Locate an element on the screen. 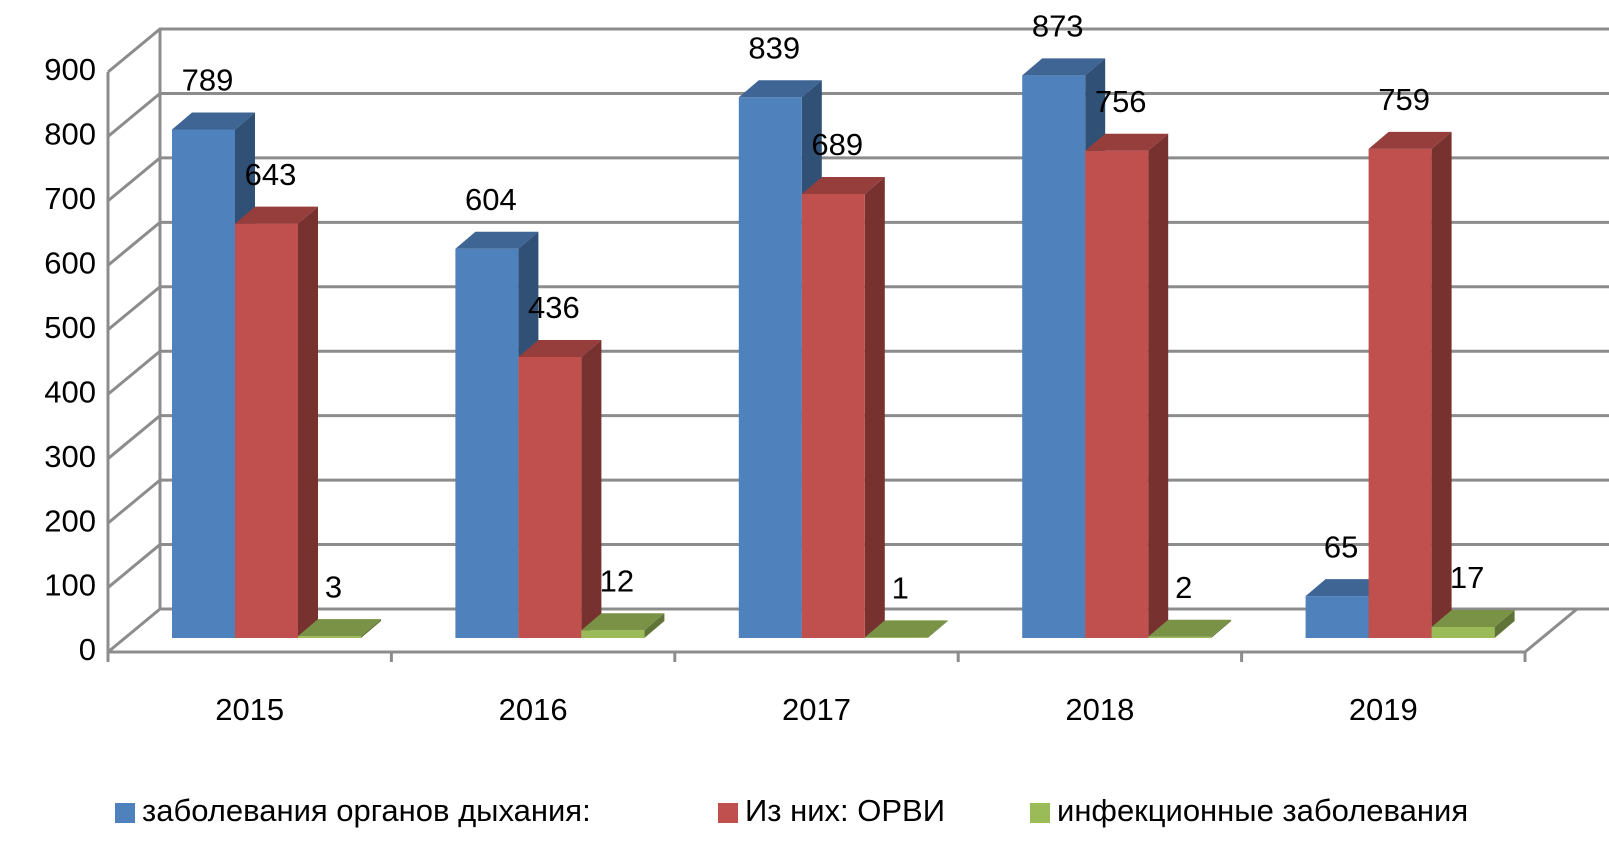 Image resolution: width=1609 pixels, height=855 pixels. y-tick-label: 200 is located at coordinates (70, 520).